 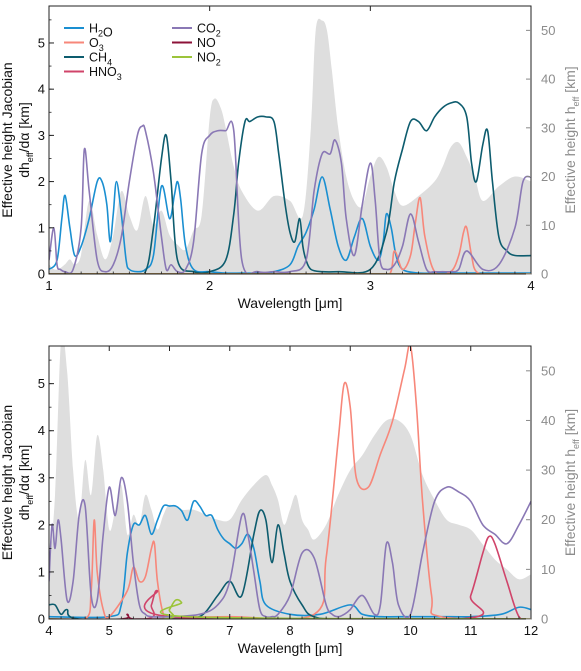 I want to click on series-line-ch4, so click(x=290, y=564).